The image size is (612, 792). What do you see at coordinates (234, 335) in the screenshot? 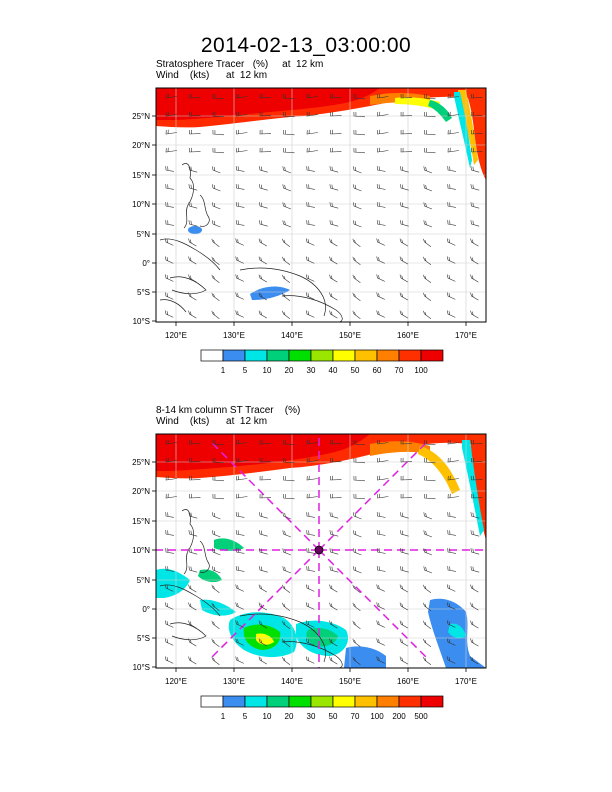
I see `lon-label: 130°E` at bounding box center [234, 335].